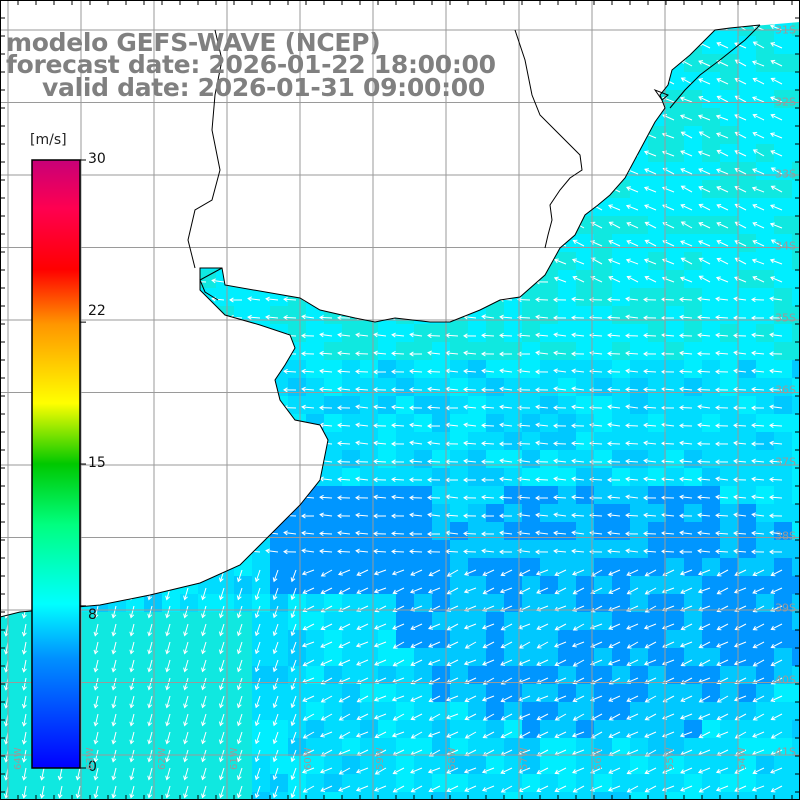  What do you see at coordinates (670, 758) in the screenshot?
I see `lon-label-55w: 55W` at bounding box center [670, 758].